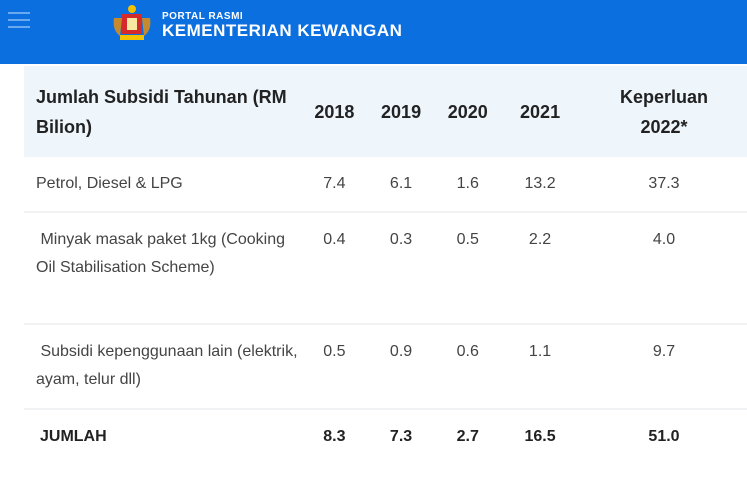 Image resolution: width=747 pixels, height=477 pixels. Describe the element at coordinates (73, 436) in the screenshot. I see `total-label: JUMLAH` at that location.